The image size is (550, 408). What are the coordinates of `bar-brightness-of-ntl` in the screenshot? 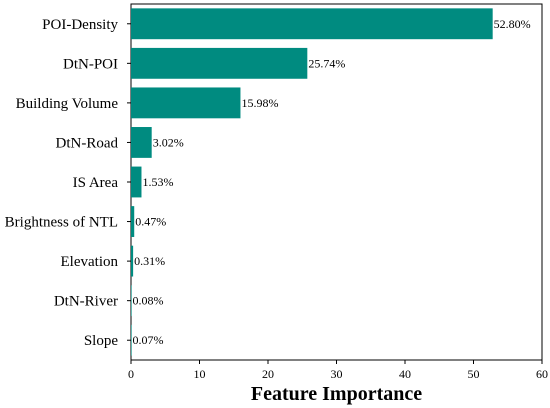 It's located at (133, 221).